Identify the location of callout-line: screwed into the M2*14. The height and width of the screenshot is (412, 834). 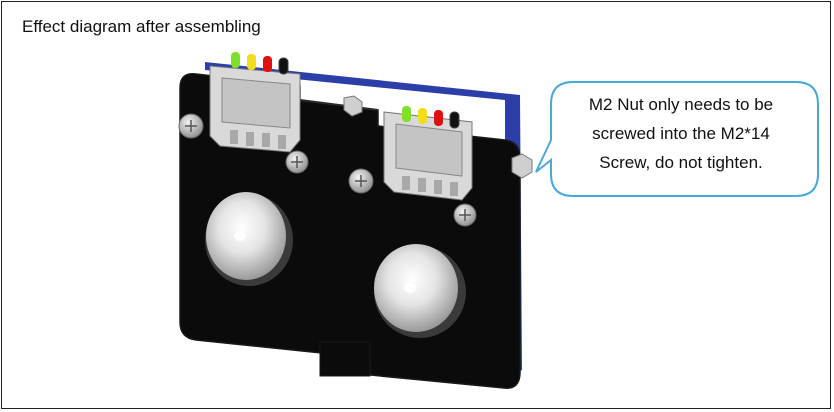
(681, 133).